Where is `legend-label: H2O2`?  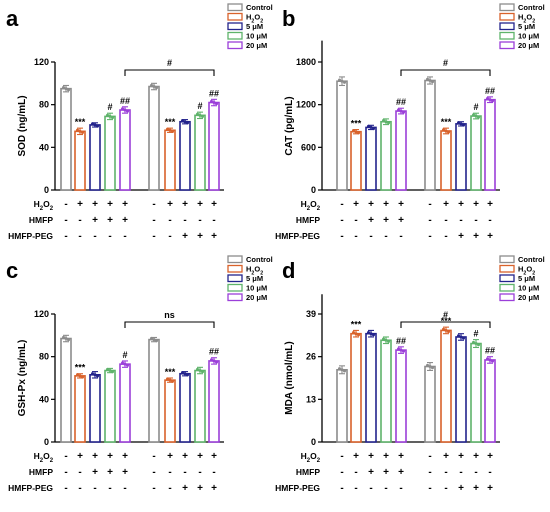
legend-label: H2O2 is located at coordinates (526, 271).